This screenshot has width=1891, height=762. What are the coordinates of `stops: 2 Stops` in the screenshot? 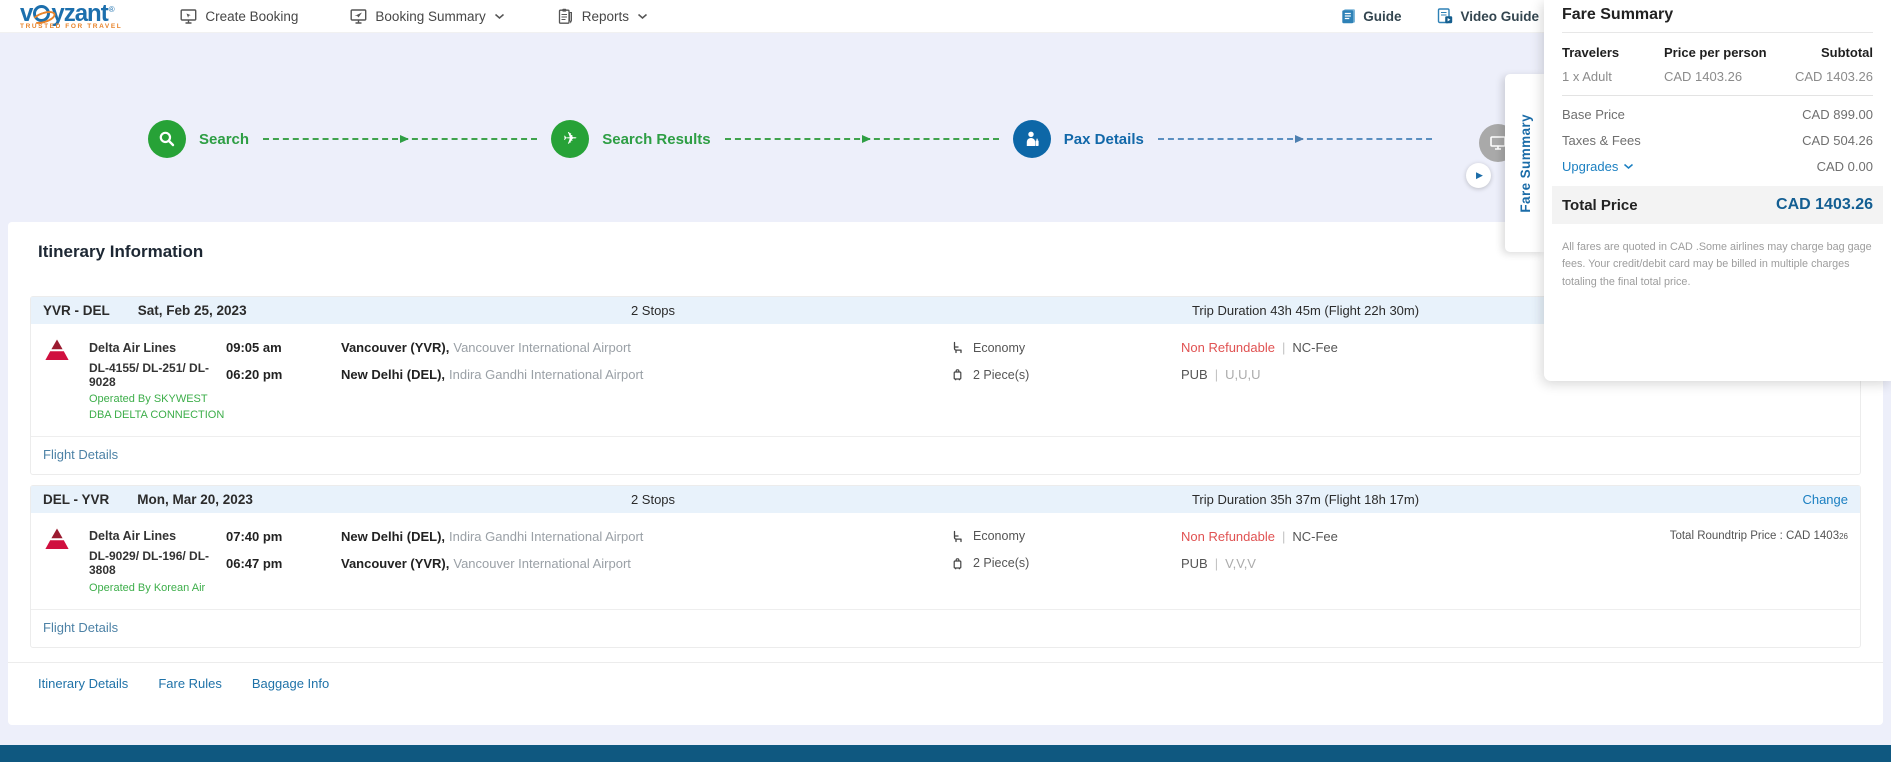 It's located at (653, 310).